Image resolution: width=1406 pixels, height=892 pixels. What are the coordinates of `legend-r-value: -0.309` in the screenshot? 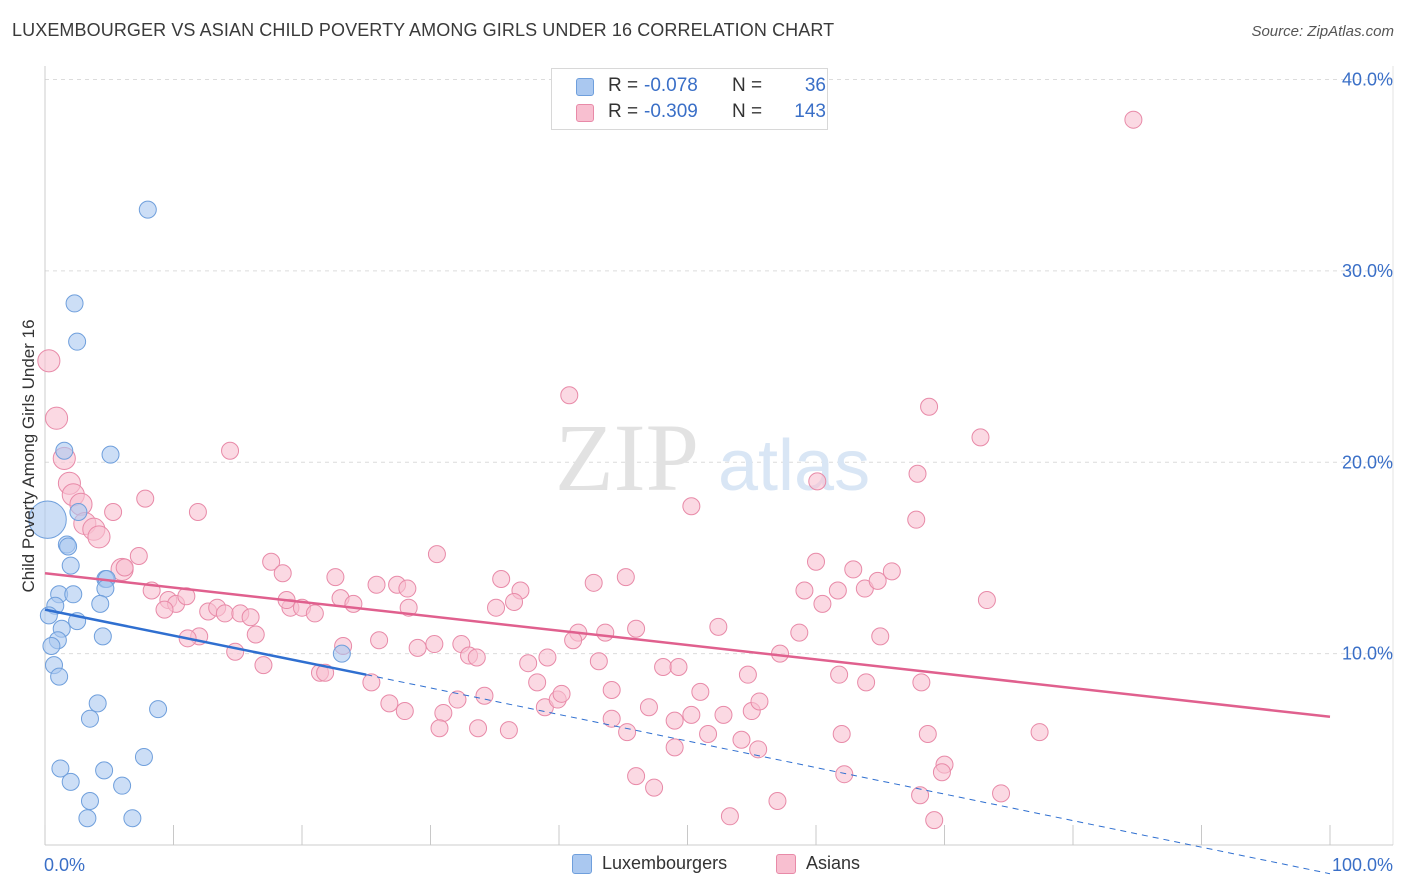 It's located at (671, 111).